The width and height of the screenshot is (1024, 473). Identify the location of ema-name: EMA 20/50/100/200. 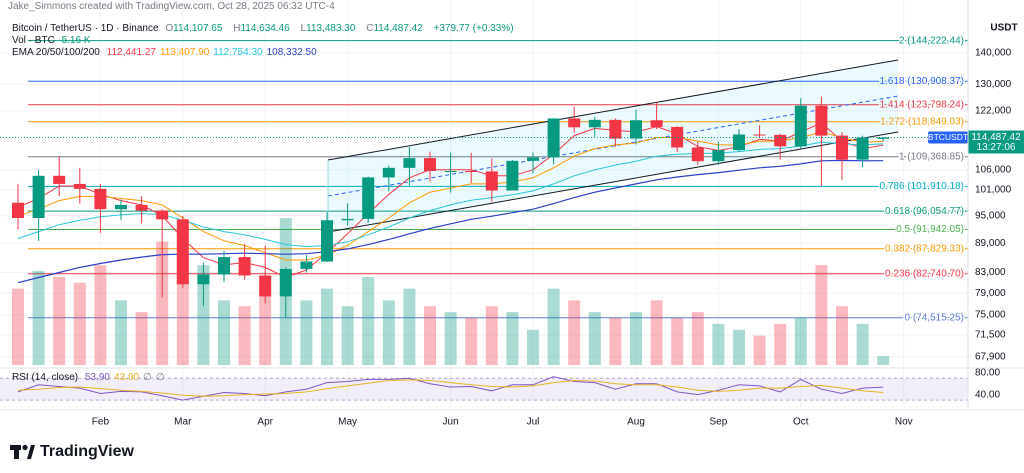
(56, 52).